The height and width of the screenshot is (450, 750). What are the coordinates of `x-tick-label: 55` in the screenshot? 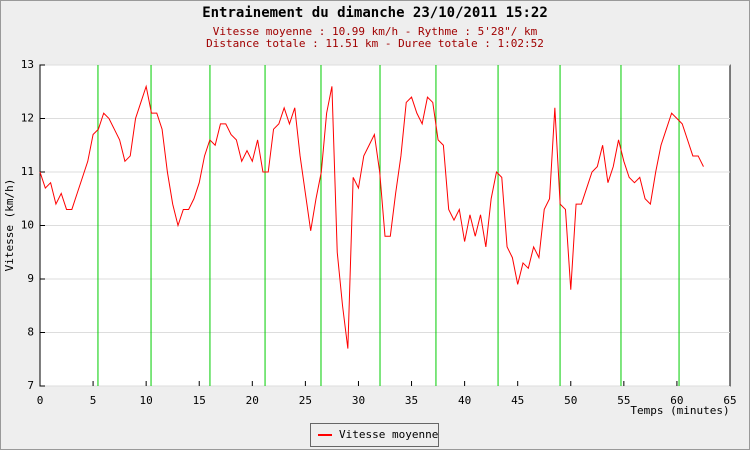 It's located at (623, 400).